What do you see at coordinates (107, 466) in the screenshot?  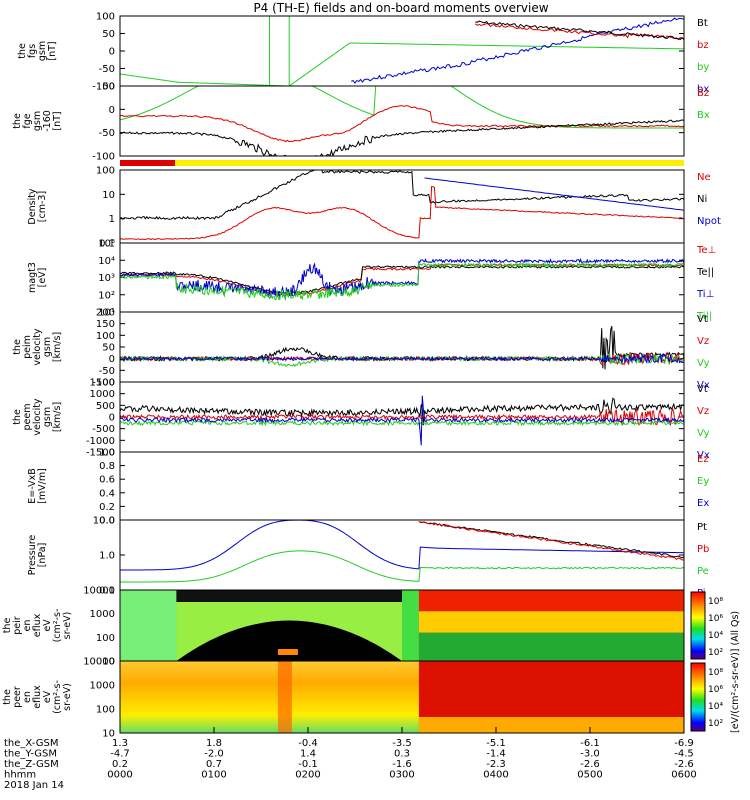 I see `ytick-label: 0.8` at bounding box center [107, 466].